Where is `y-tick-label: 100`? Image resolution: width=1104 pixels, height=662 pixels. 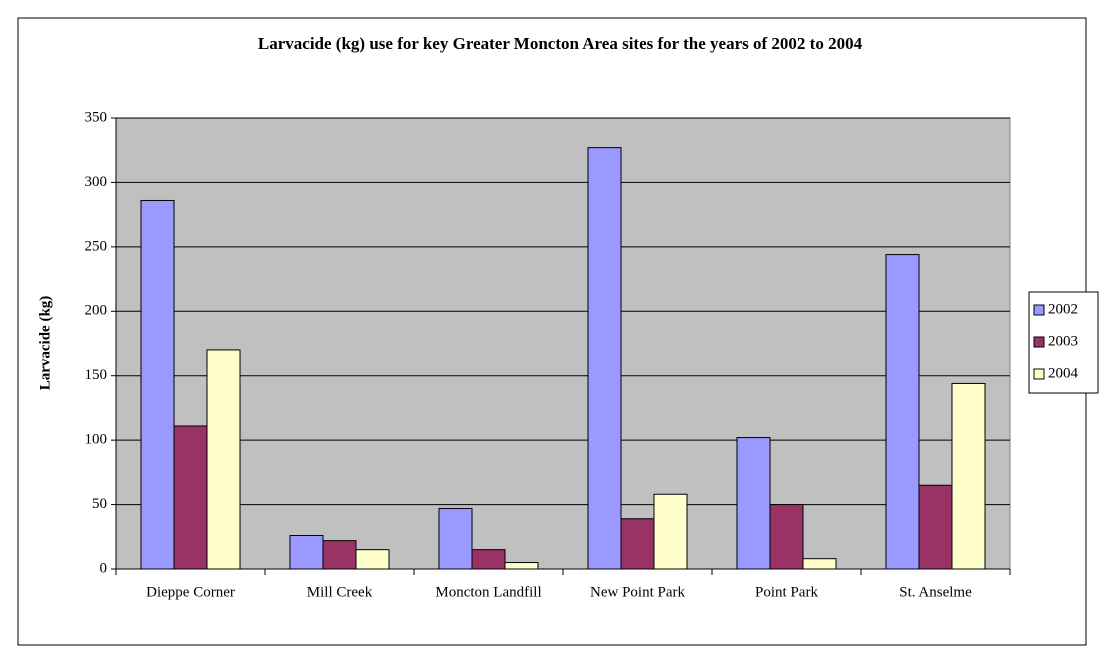
y-tick-label: 100 is located at coordinates (96, 440).